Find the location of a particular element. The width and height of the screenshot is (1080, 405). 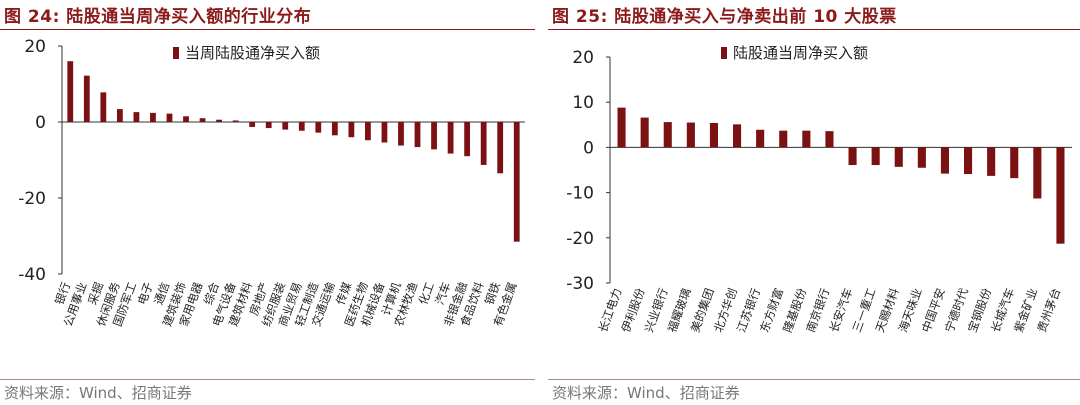

legend: 陆股通当周净买入额 is located at coordinates (794, 53).